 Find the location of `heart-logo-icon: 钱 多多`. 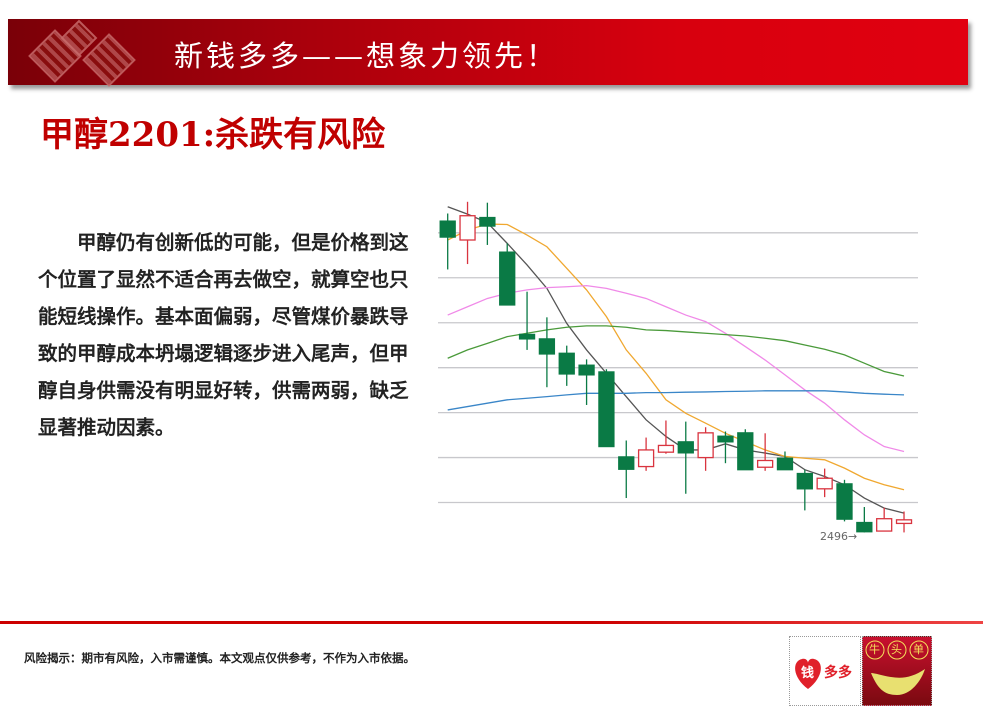

heart-logo-icon: 钱 多多 is located at coordinates (823, 673).